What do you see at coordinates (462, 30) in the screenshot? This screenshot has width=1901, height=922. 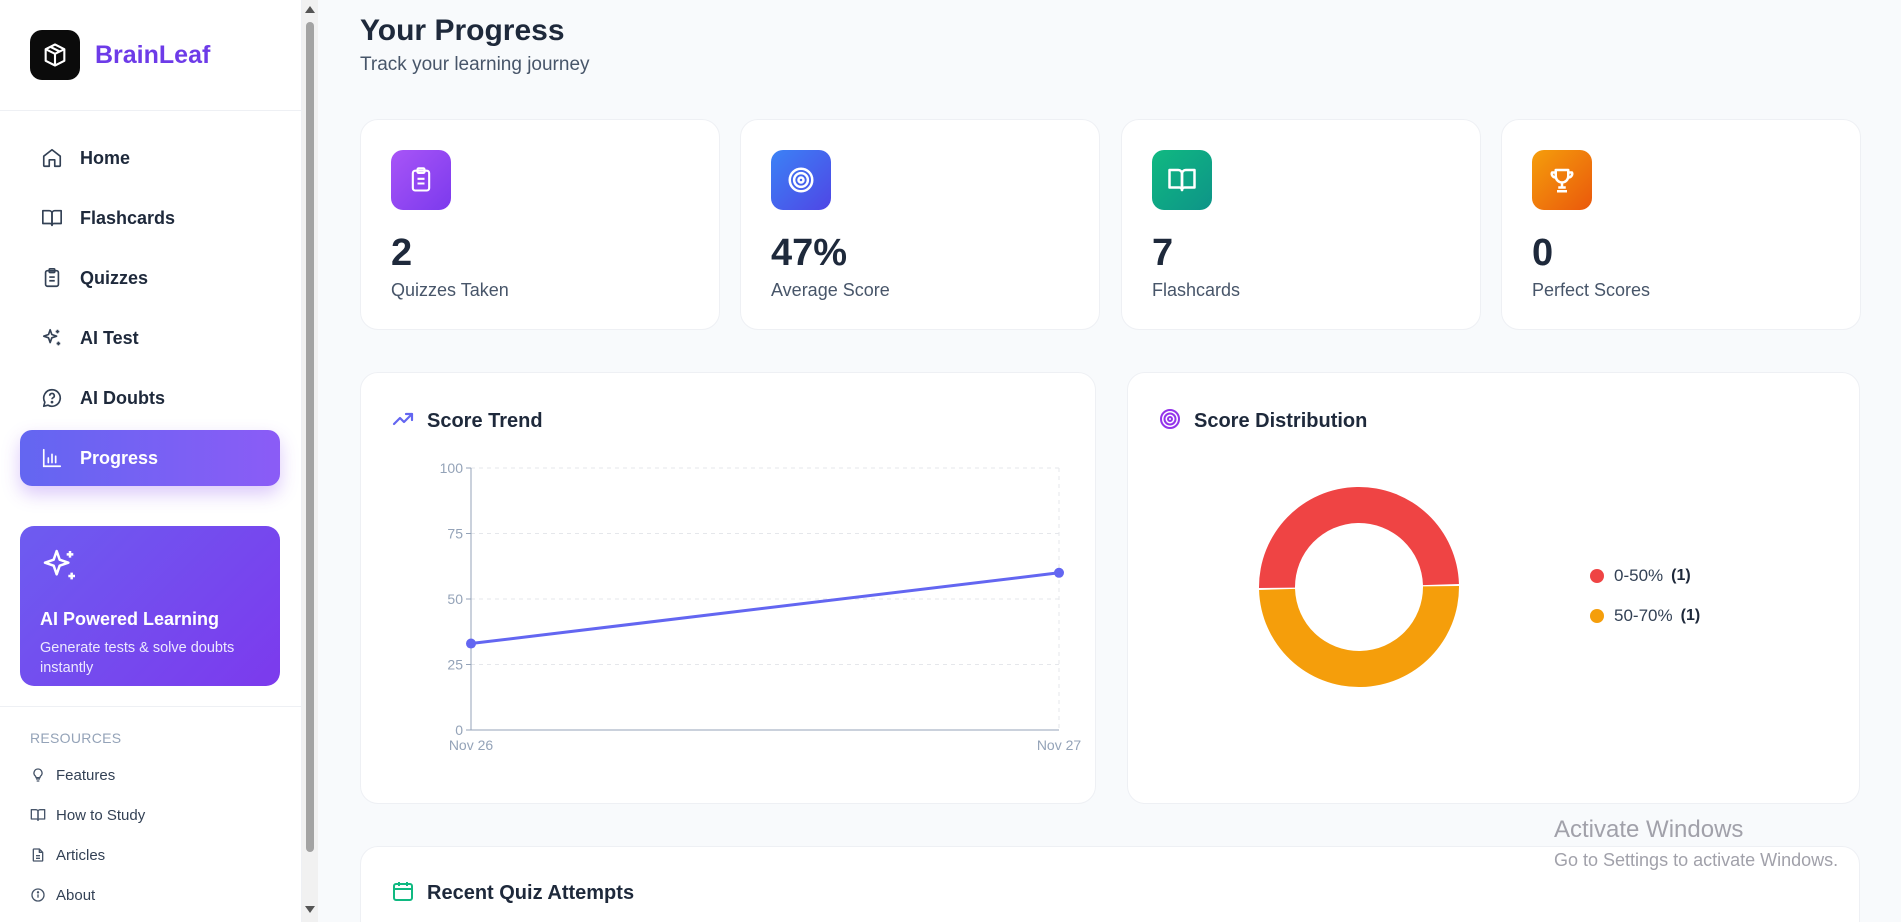 I see `page-title: Your Progress` at bounding box center [462, 30].